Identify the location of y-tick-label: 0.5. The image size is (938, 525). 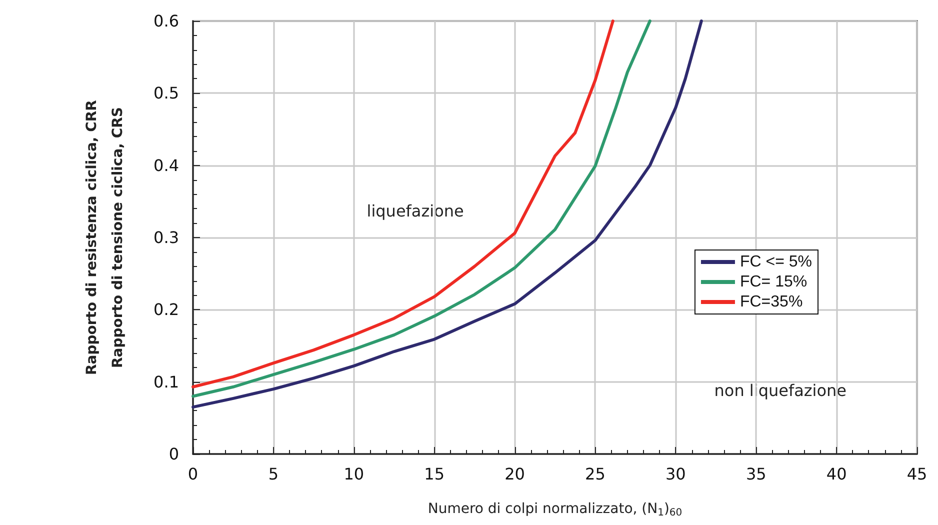
(166, 93).